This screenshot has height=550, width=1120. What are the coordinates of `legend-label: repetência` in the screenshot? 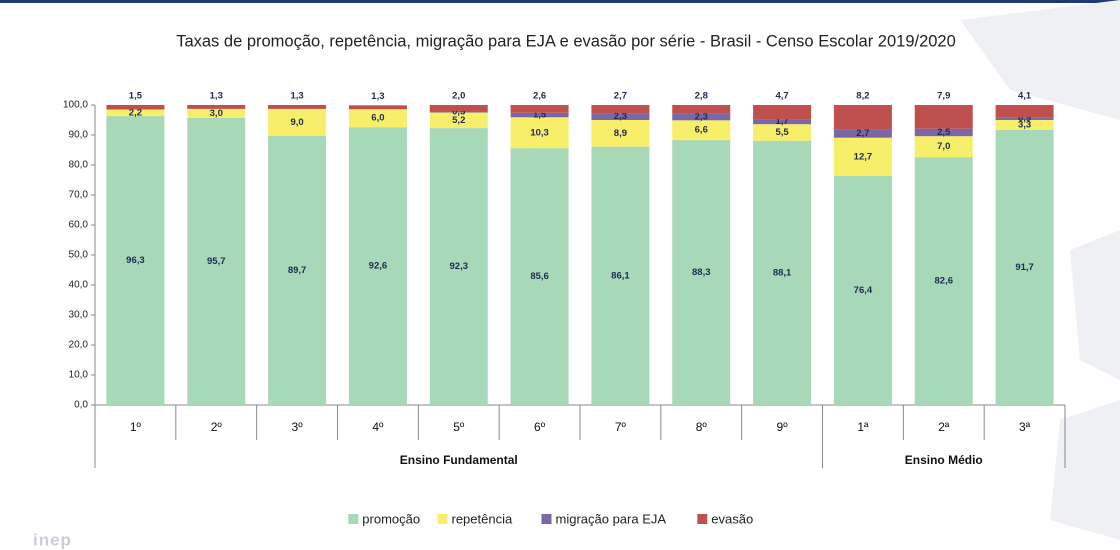 It's located at (482, 518).